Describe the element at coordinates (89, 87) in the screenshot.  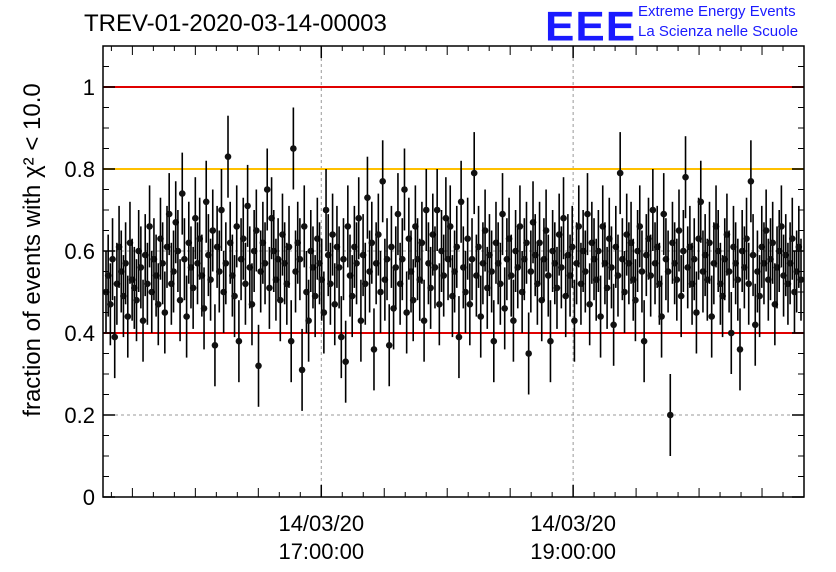
I see `y-tick-label: 1` at that location.